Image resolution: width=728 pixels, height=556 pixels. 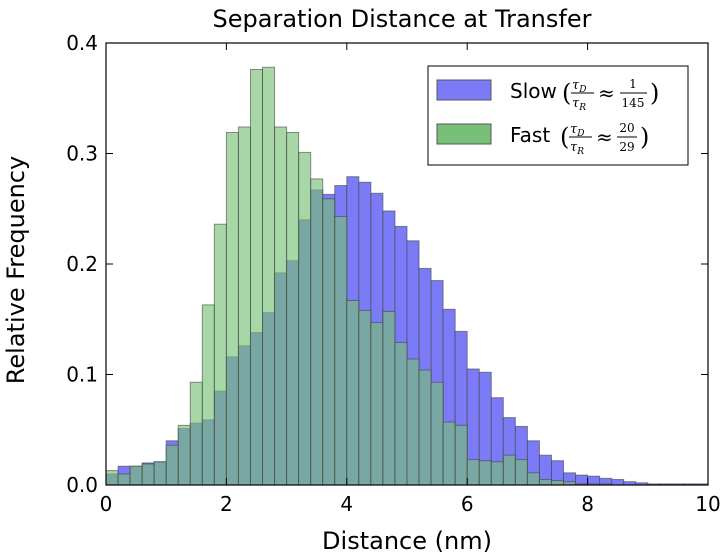 What do you see at coordinates (587, 504) in the screenshot?
I see `x-tick-label: 8` at bounding box center [587, 504].